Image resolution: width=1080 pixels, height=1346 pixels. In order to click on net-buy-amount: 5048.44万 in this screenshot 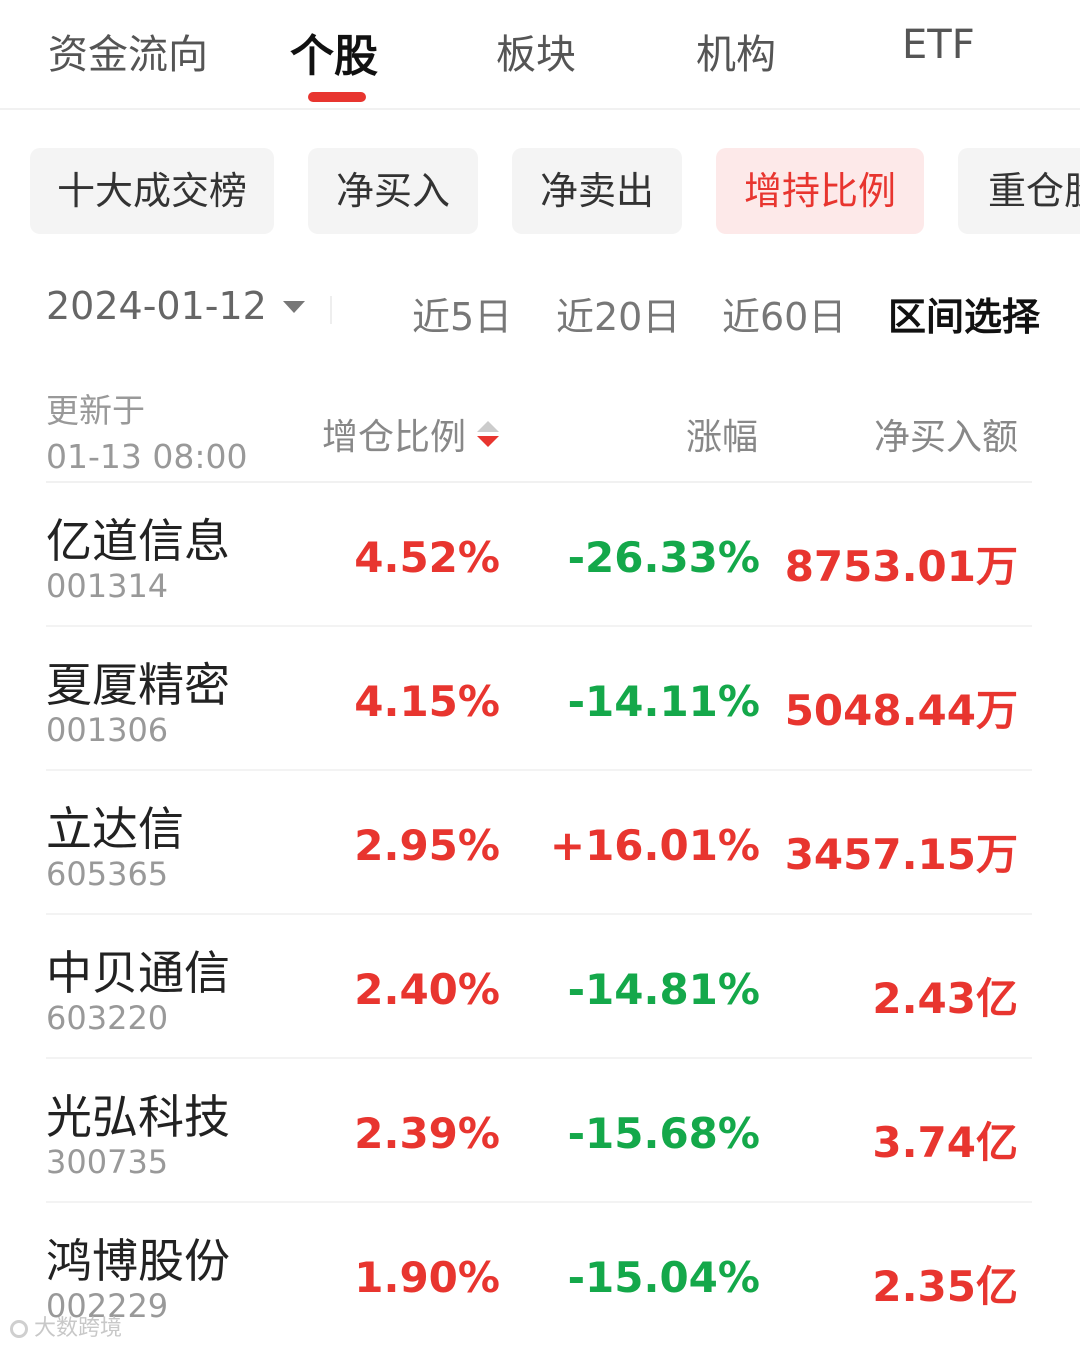, I will do `click(901, 710)`.